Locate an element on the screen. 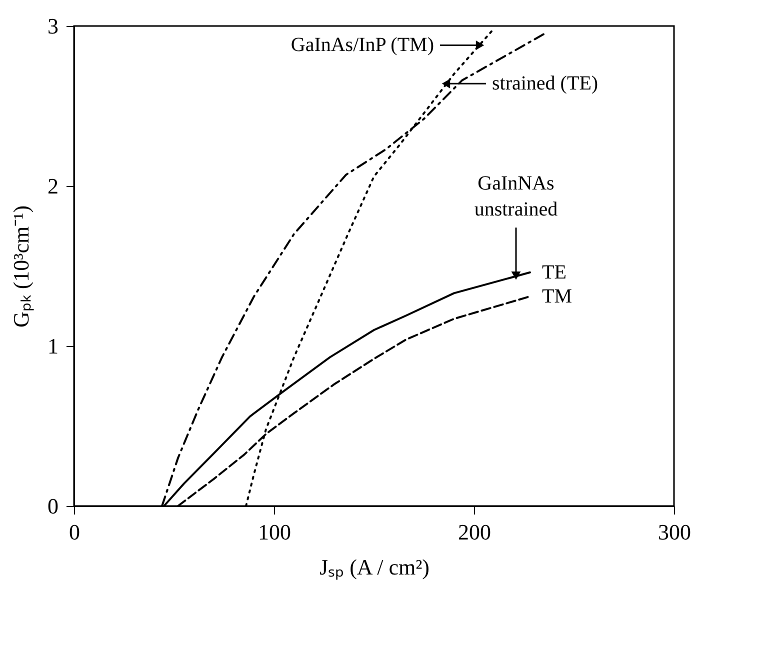 The height and width of the screenshot is (654, 763). series-label: TM is located at coordinates (557, 296).